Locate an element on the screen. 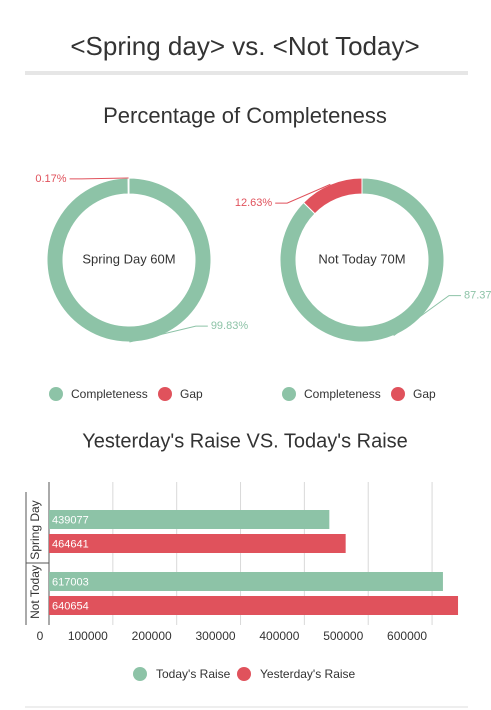 The image size is (491, 710). chart-title: Yesterday's Raise VS. Today's Raise is located at coordinates (245, 441).